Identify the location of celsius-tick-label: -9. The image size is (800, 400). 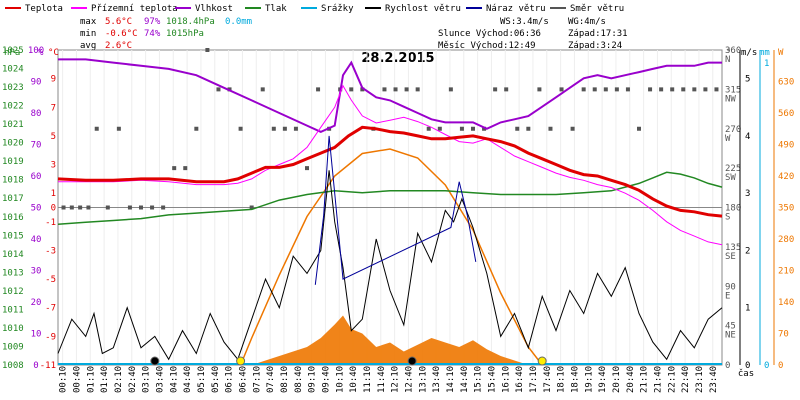
(50, 337).